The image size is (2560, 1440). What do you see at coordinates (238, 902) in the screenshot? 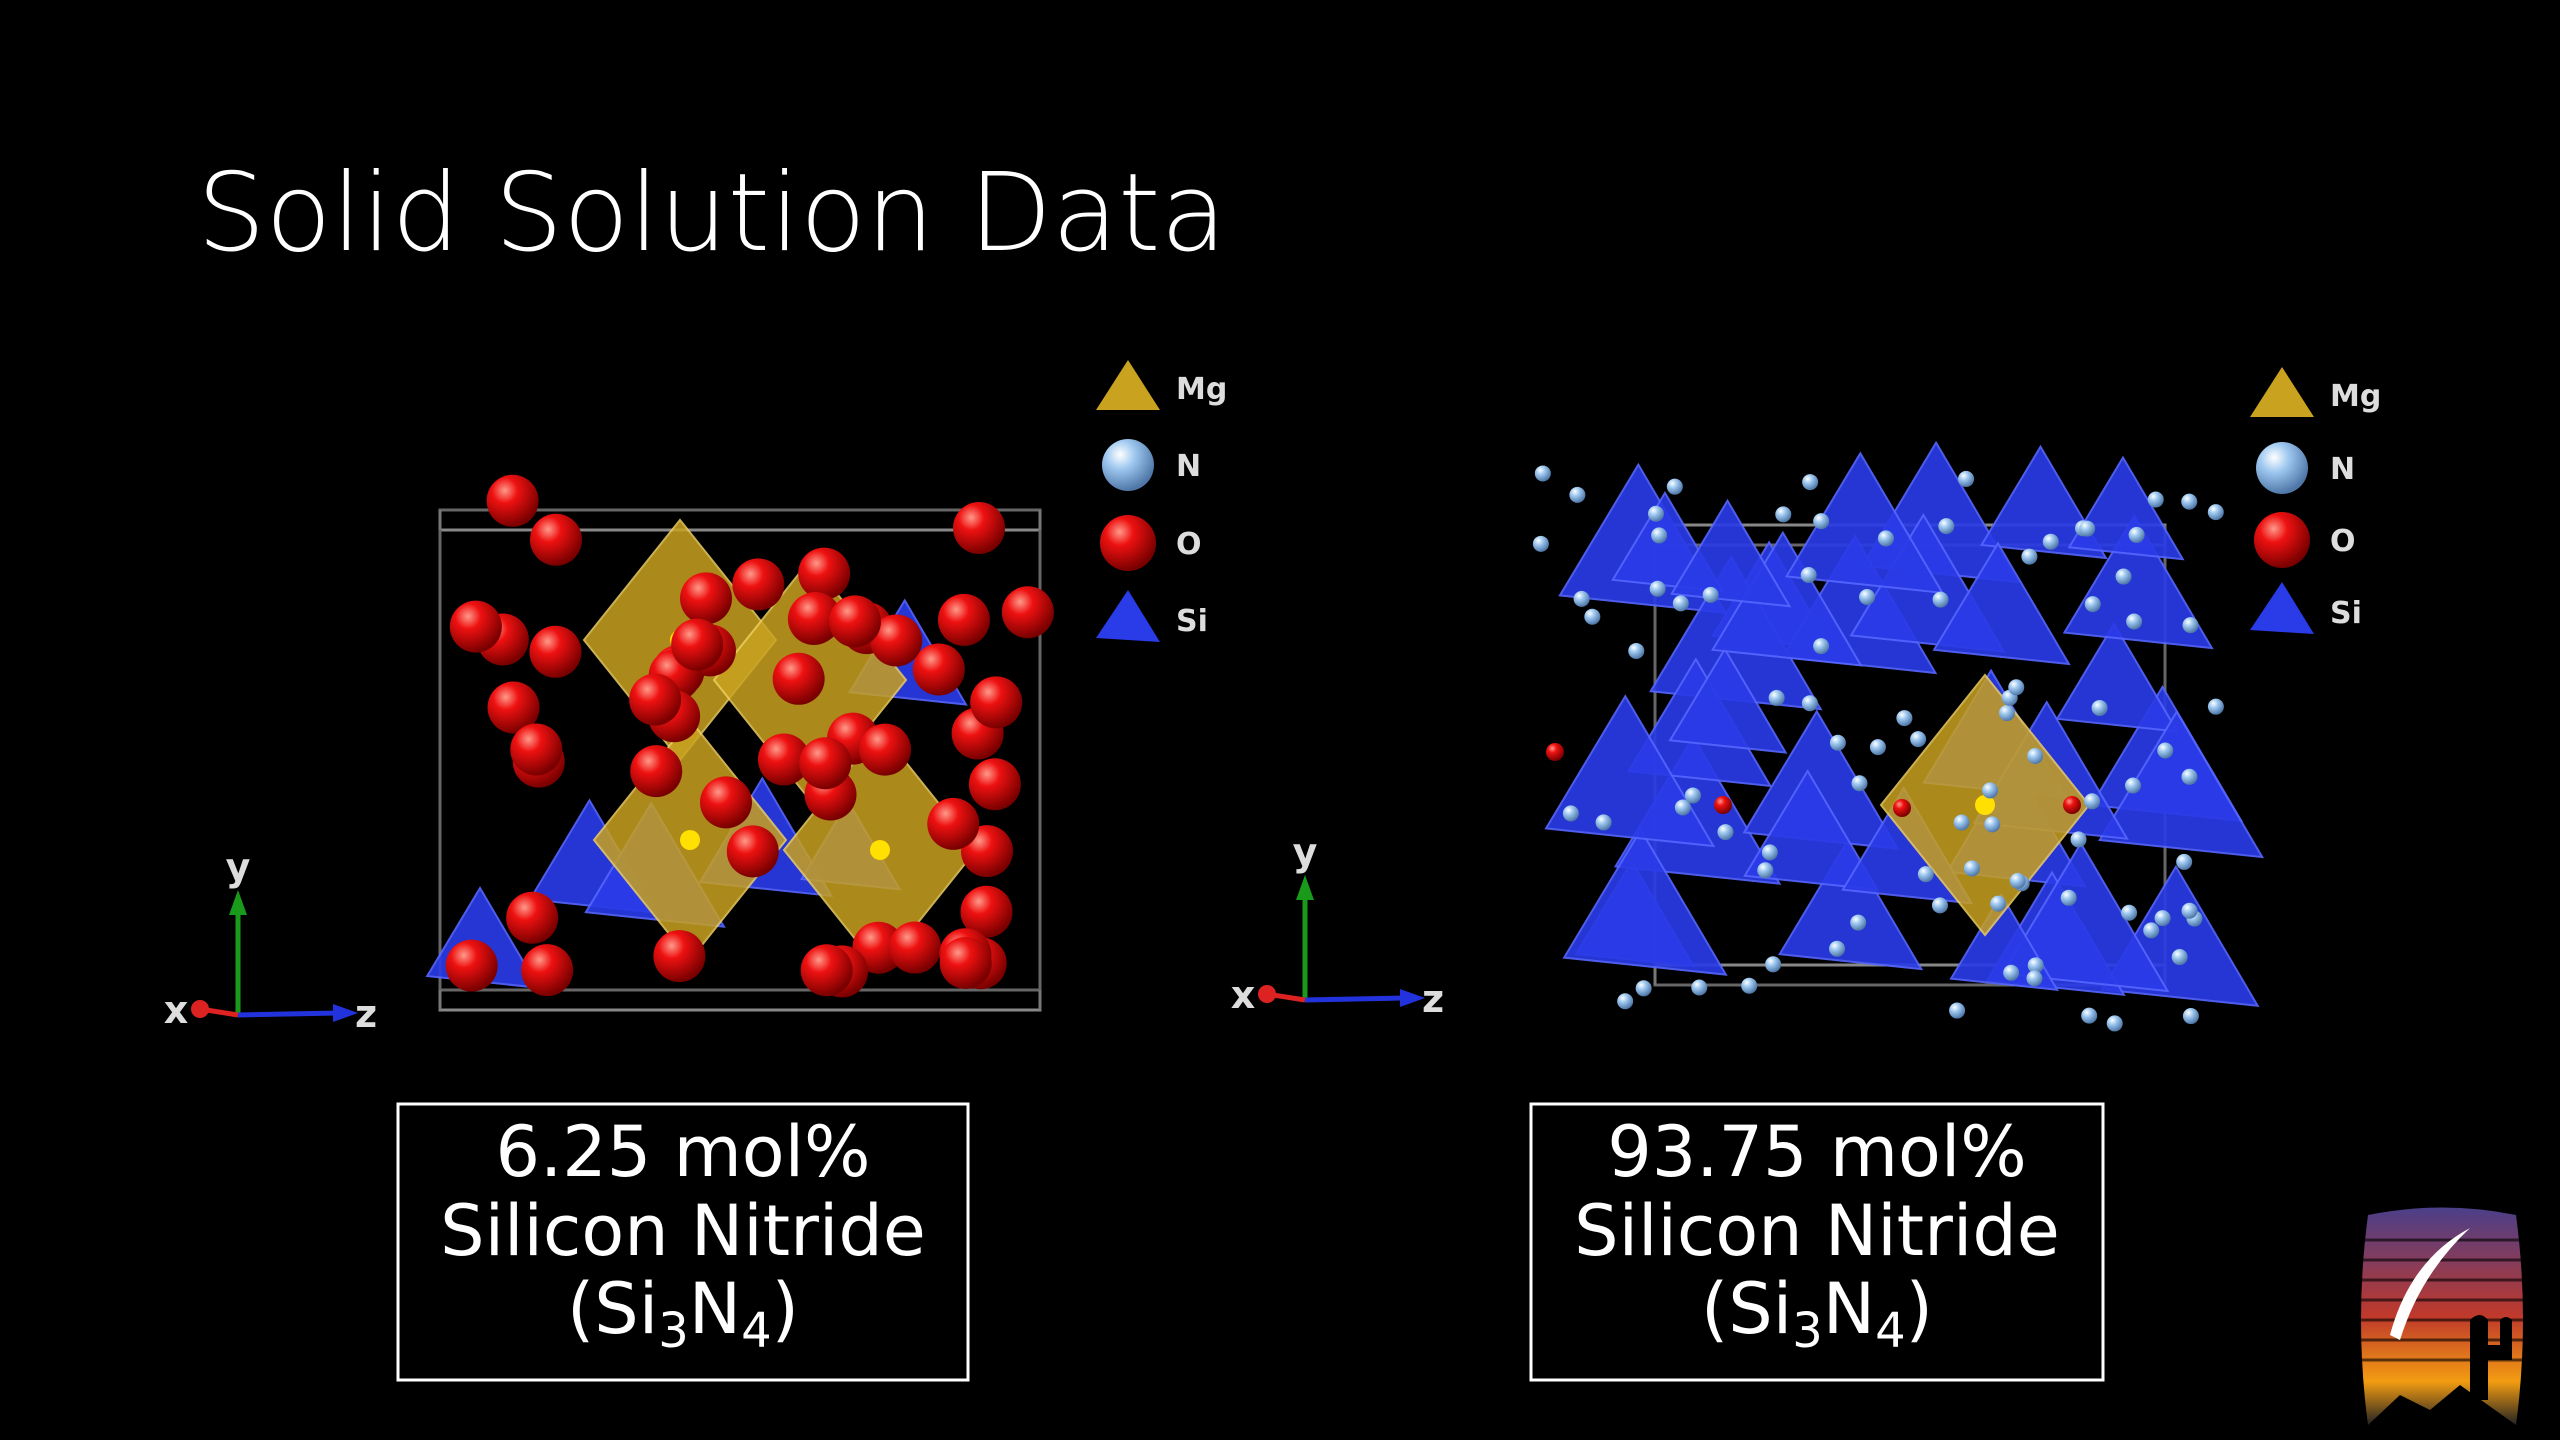
I see `axis-y-arrow` at bounding box center [238, 902].